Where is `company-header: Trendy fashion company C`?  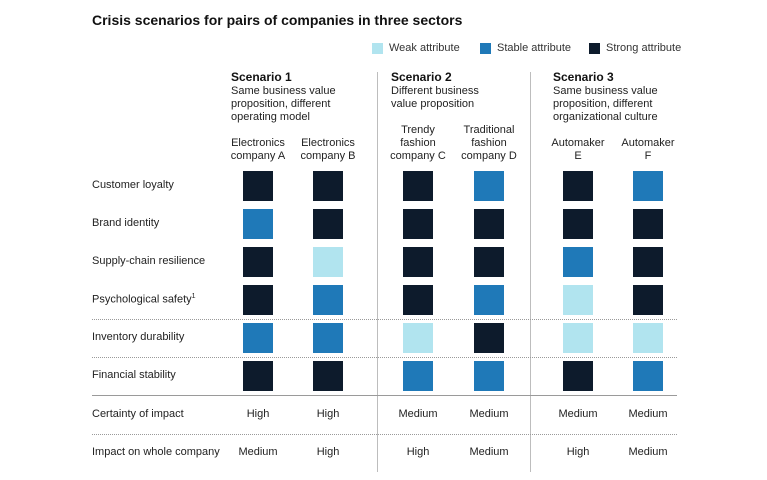
company-header: Trendy fashion company C is located at coordinates (418, 143).